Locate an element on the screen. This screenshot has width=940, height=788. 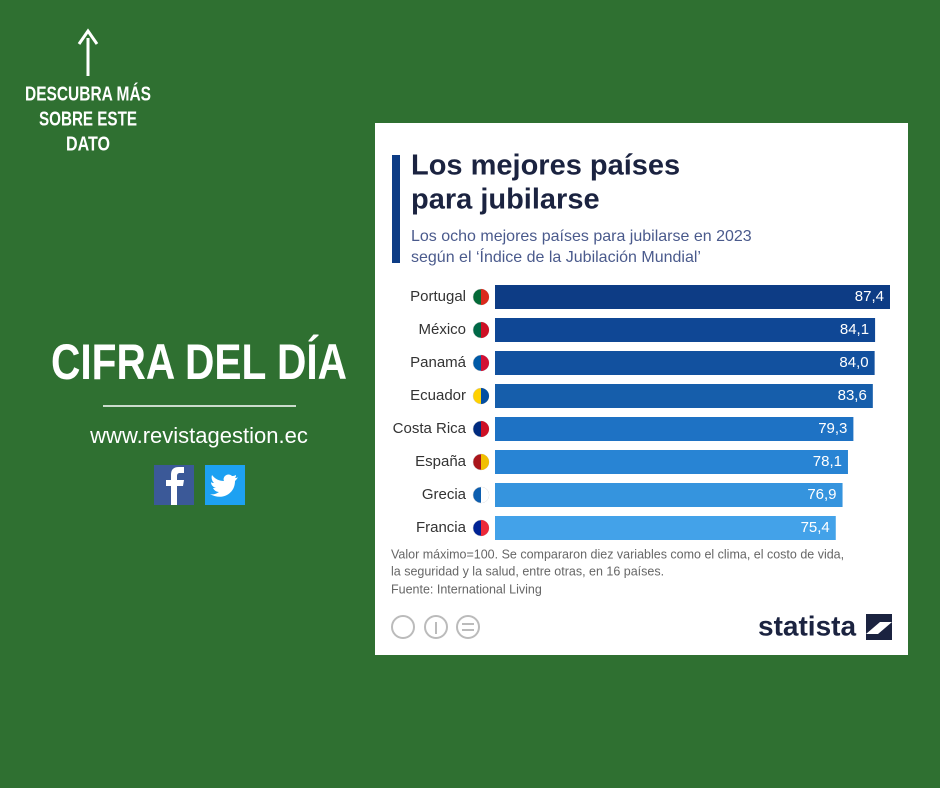
title-accent is located at coordinates (396, 209).